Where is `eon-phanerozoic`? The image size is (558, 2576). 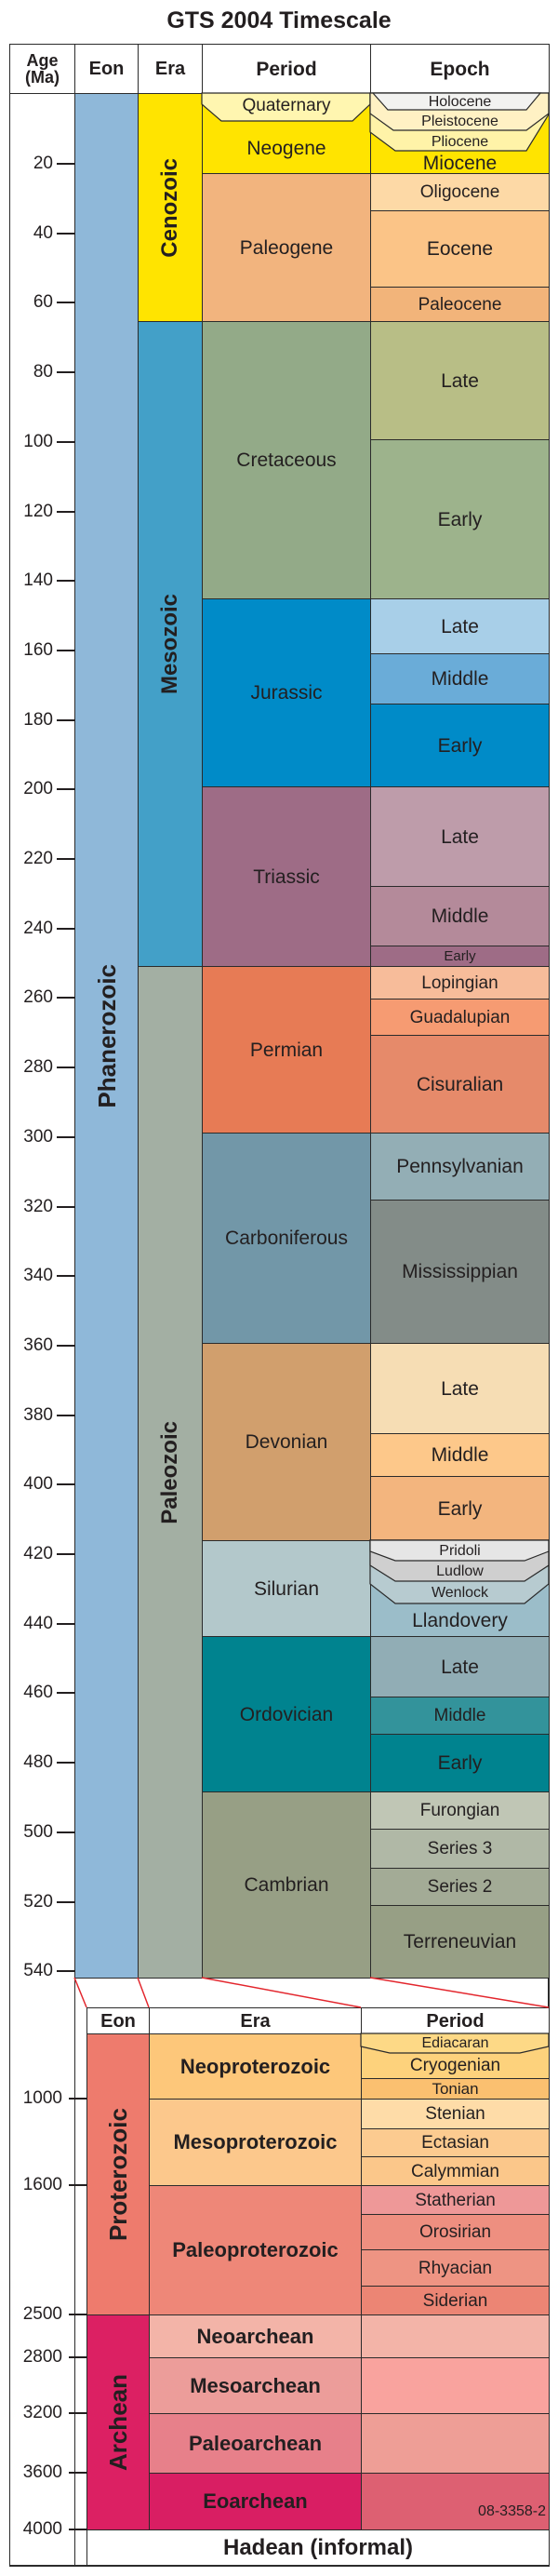 eon-phanerozoic is located at coordinates (106, 1036).